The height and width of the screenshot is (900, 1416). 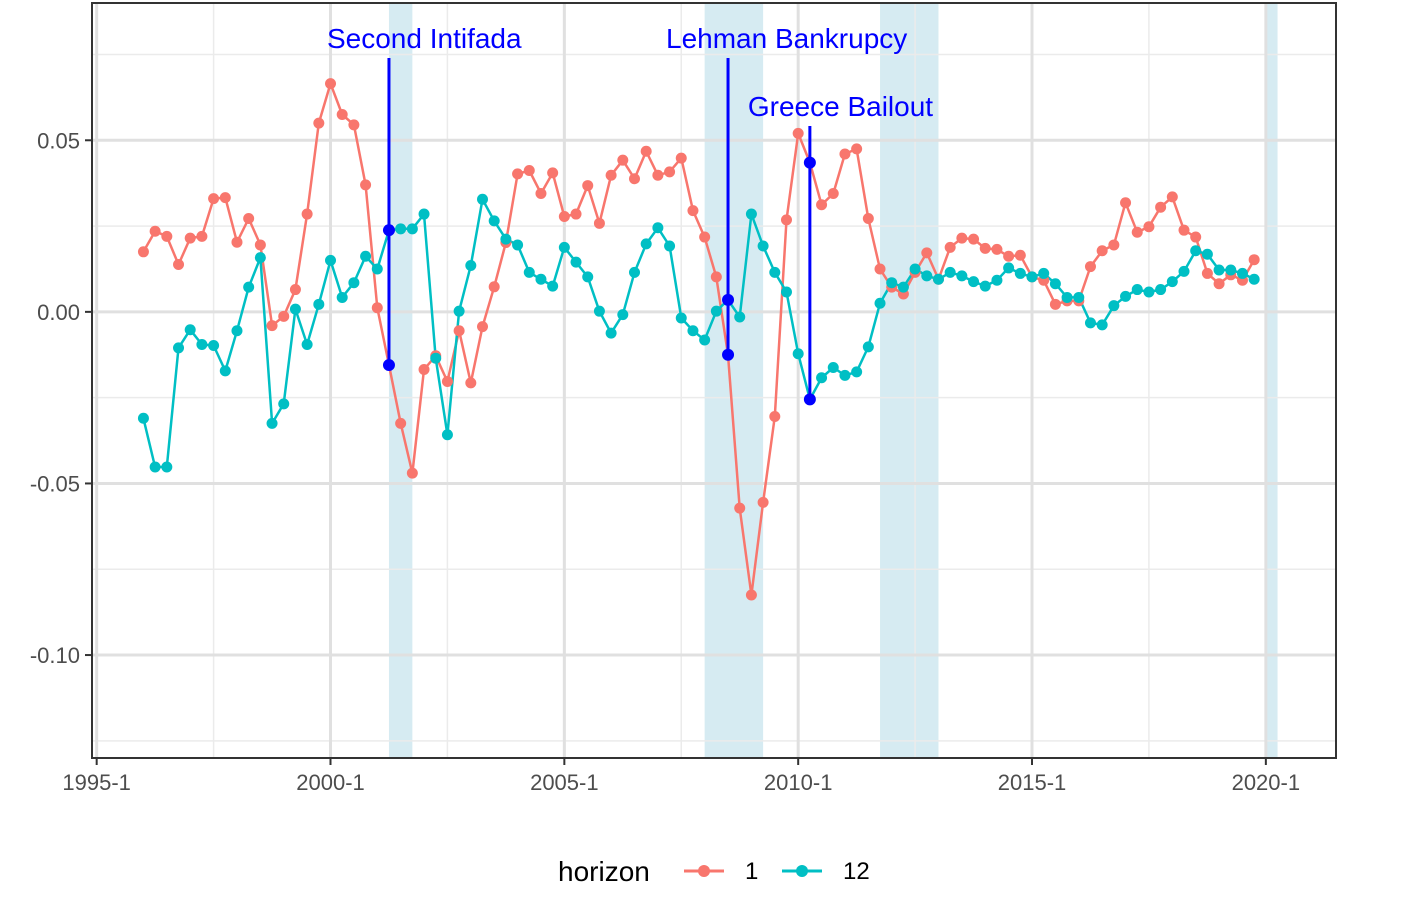 What do you see at coordinates (58, 312) in the screenshot?
I see `y-tick-label: 0.00` at bounding box center [58, 312].